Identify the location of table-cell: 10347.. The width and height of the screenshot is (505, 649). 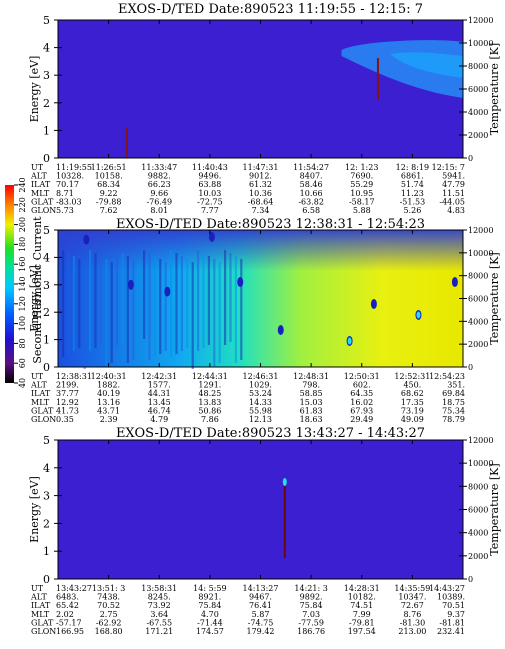
(412, 597).